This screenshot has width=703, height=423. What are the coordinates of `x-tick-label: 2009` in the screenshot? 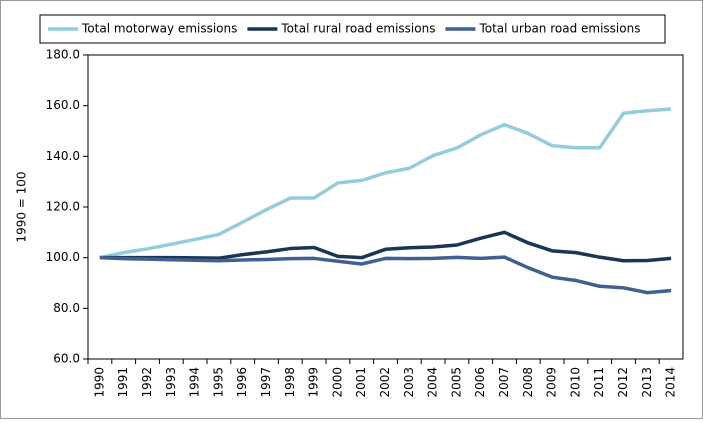 It's located at (552, 382).